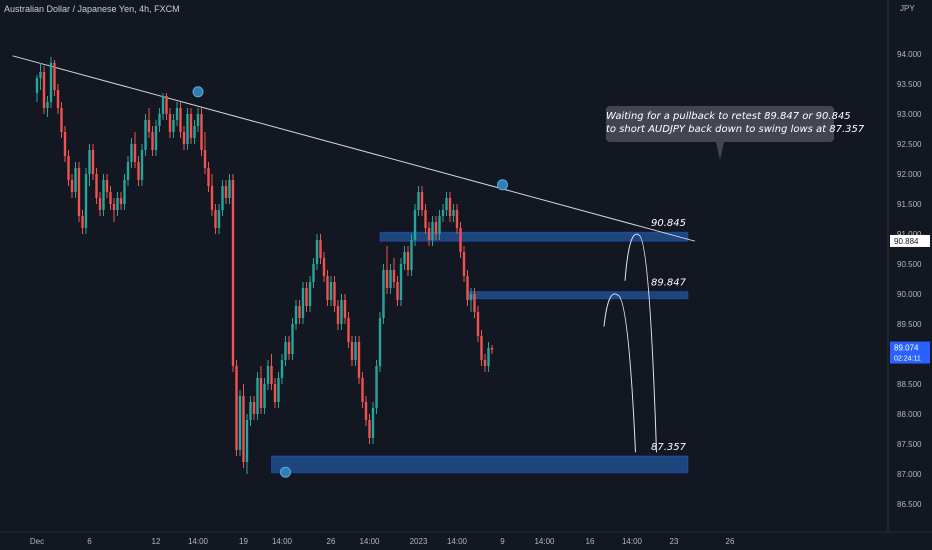  Describe the element at coordinates (590, 541) in the screenshot. I see `time-tick-label: 16` at that location.